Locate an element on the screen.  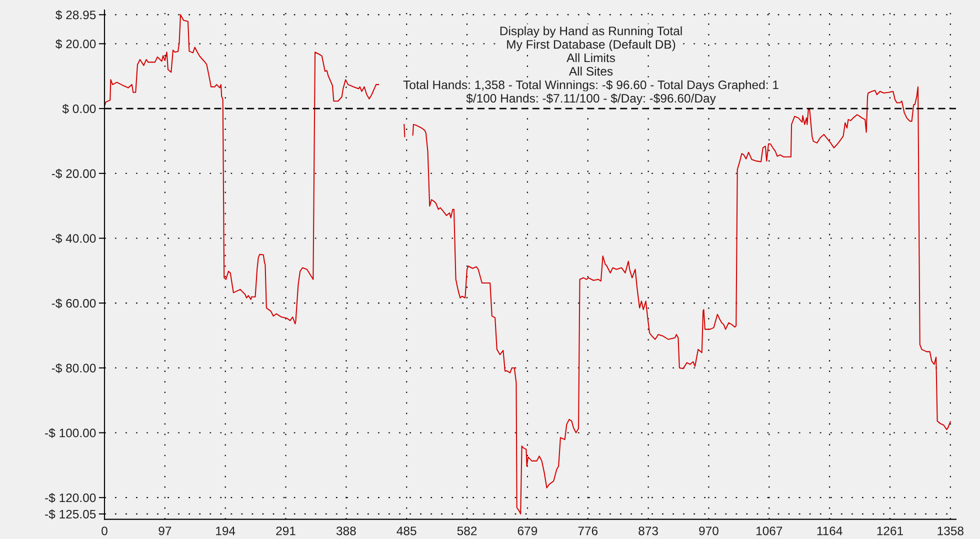
y-tick-label: $ 28.95 is located at coordinates (76, 15).